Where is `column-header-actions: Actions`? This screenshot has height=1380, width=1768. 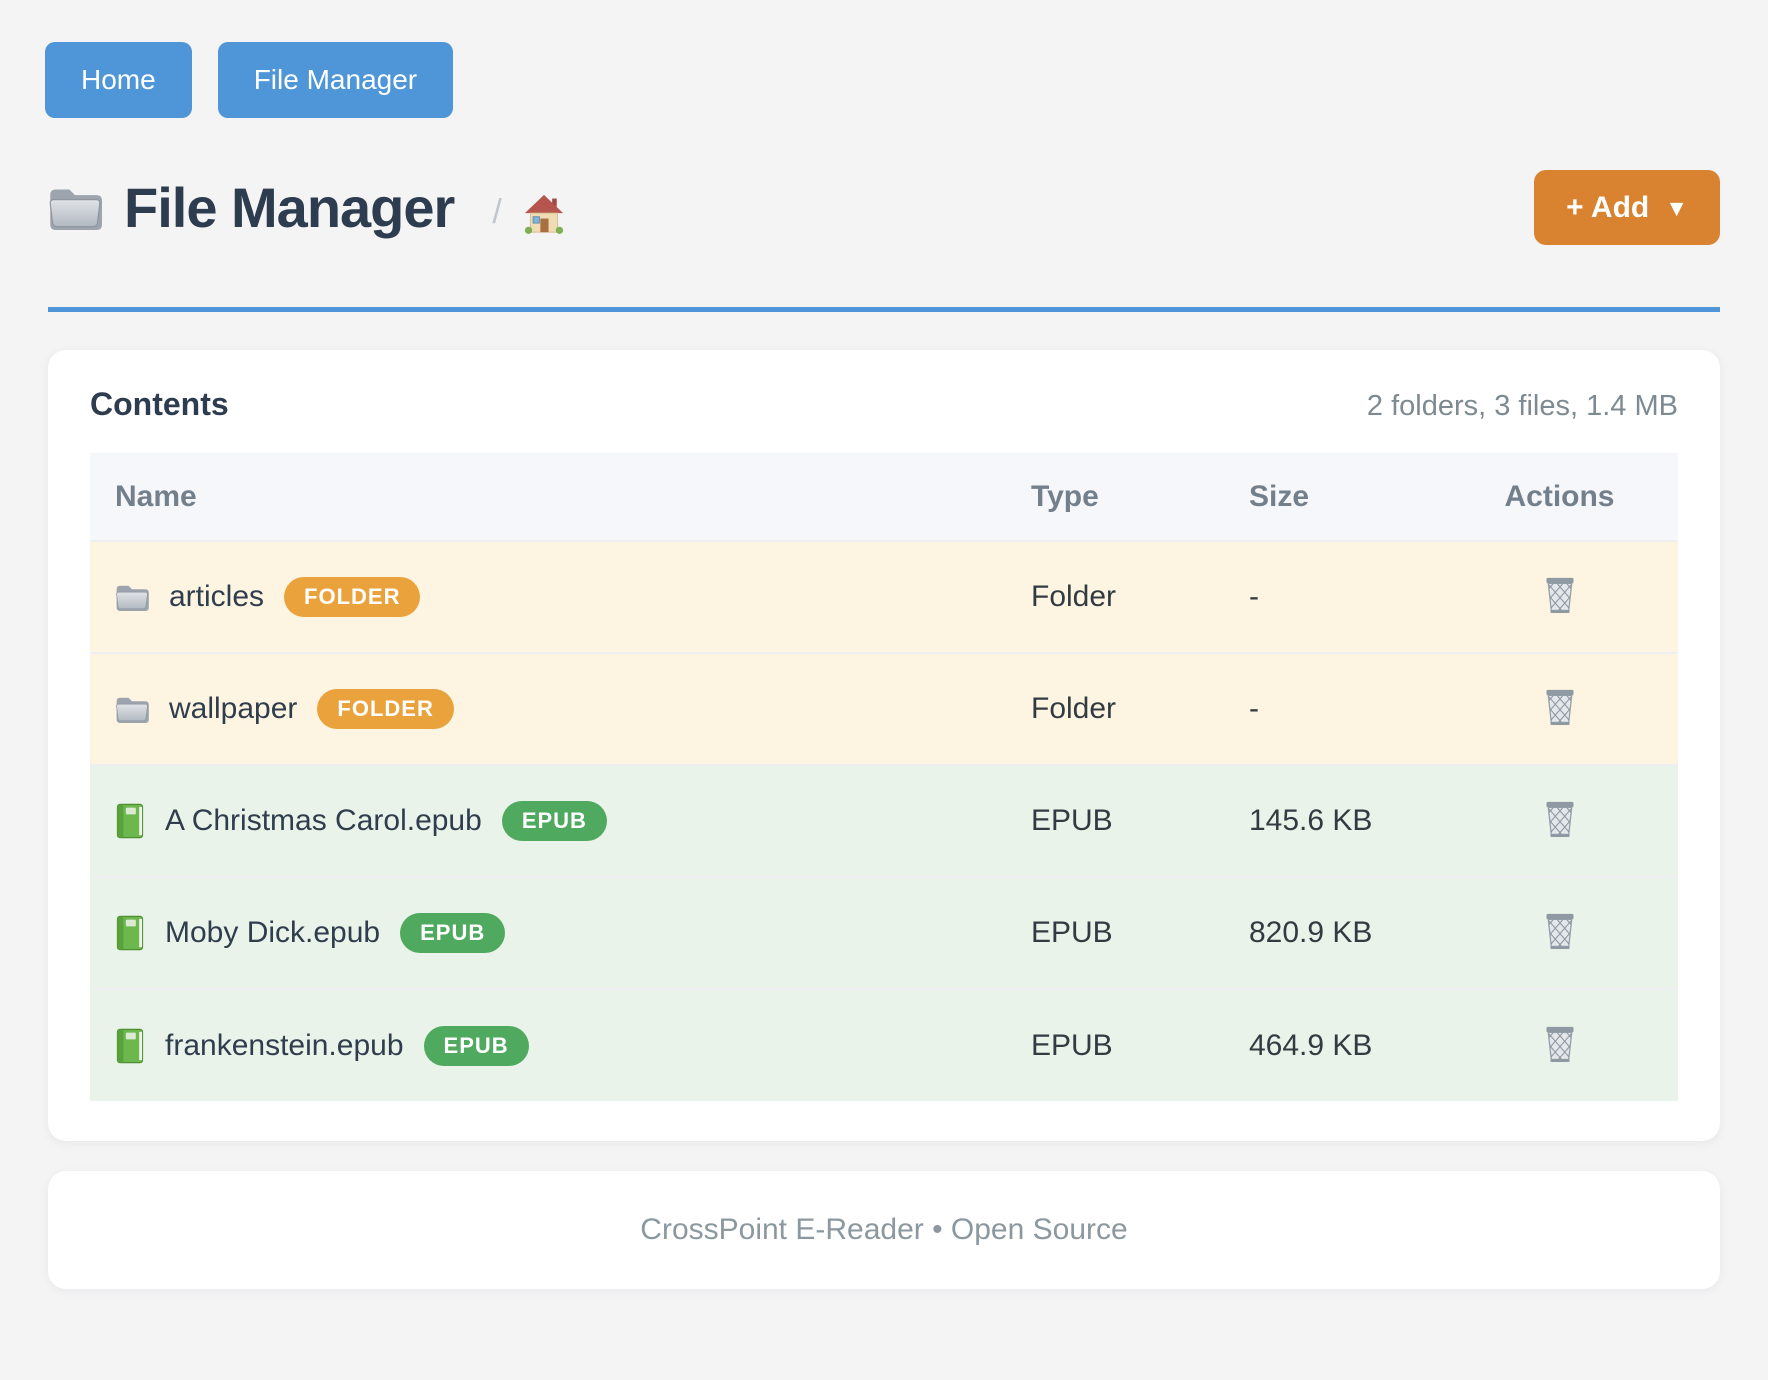 column-header-actions: Actions is located at coordinates (1559, 497).